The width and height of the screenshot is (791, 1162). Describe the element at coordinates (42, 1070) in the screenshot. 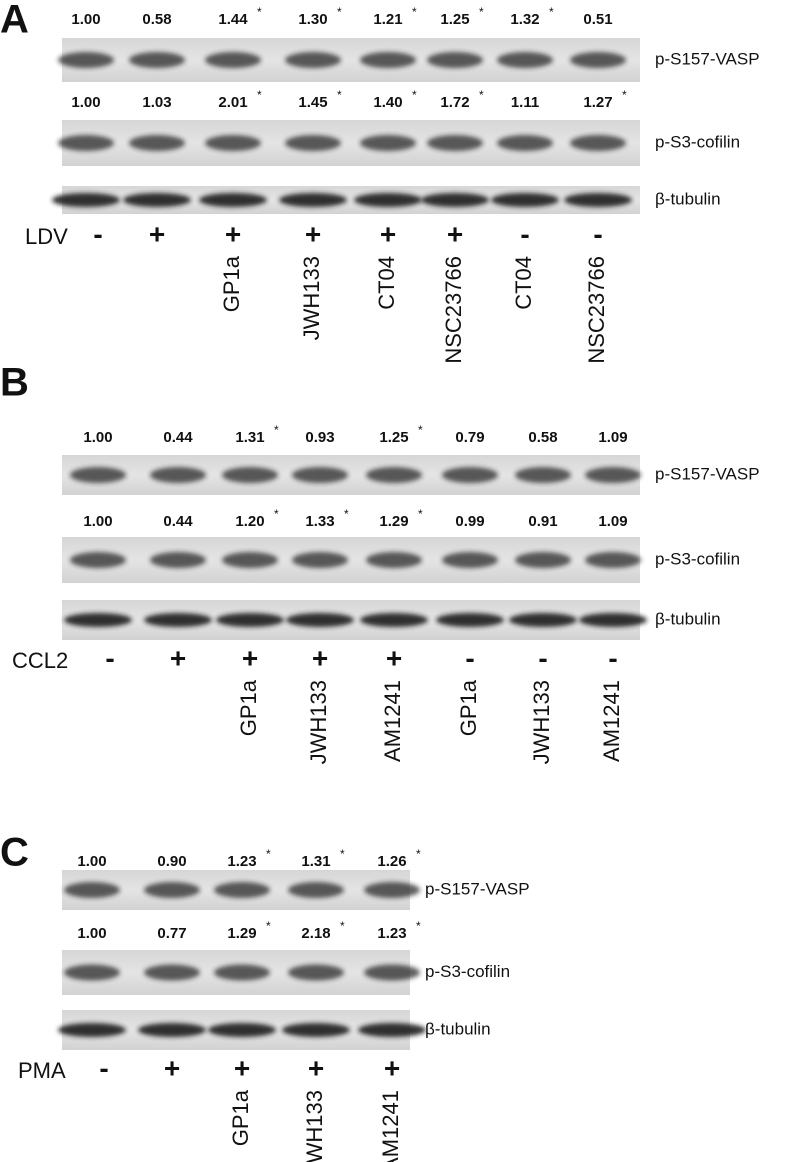

I see `treatment-label: PMA` at that location.